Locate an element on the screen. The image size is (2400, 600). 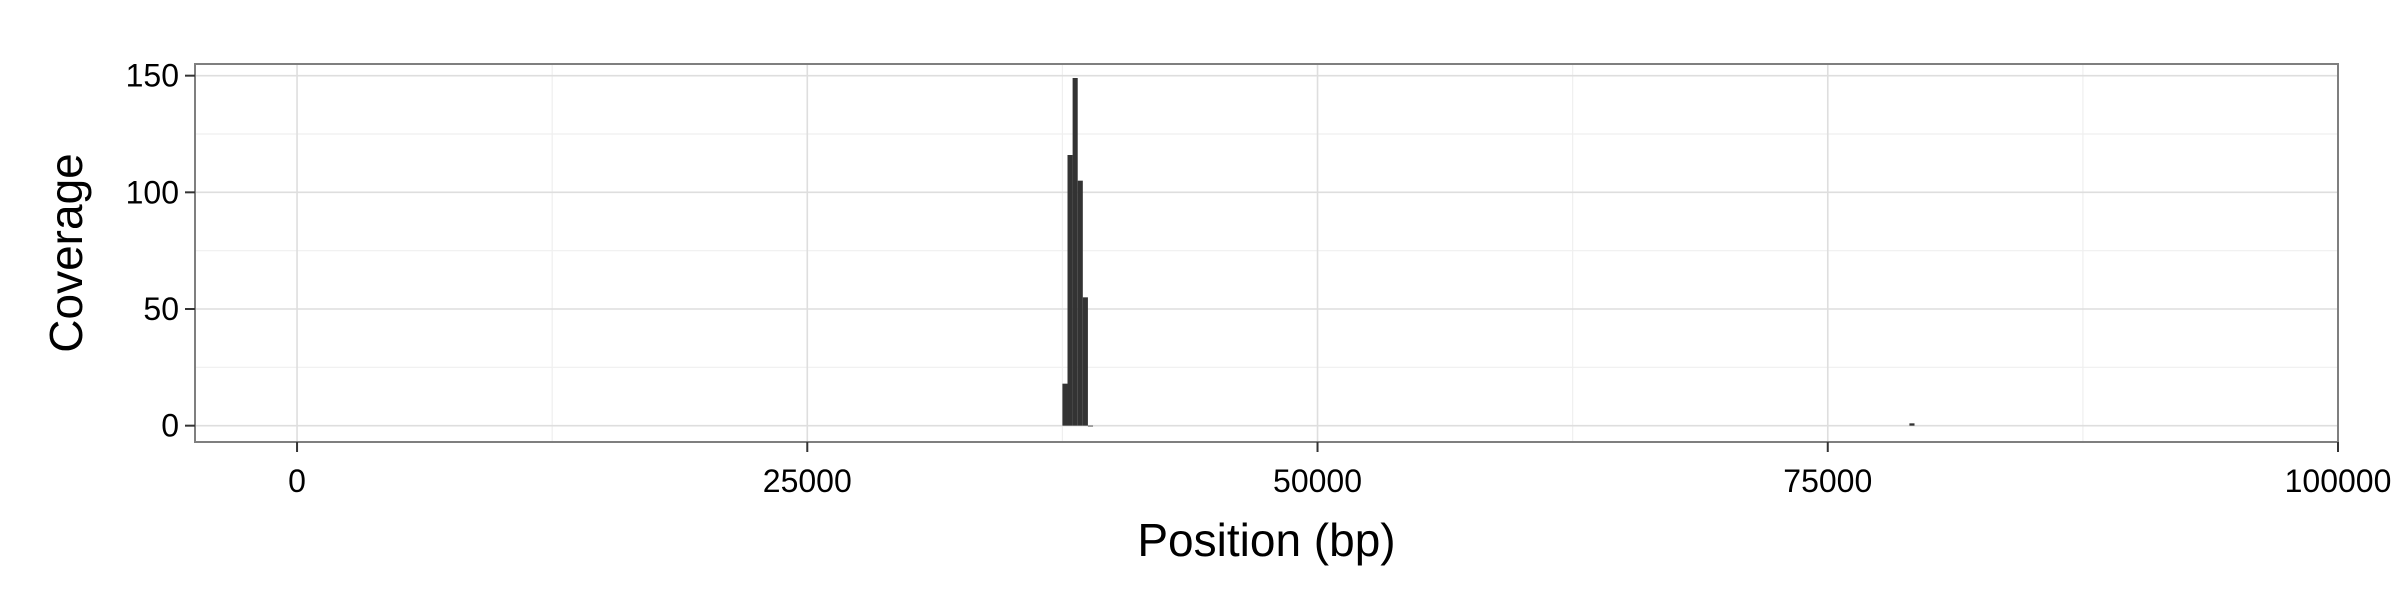
x-axis-ticks: 0 25000 50000 75000 100000 is located at coordinates (1339, 470).